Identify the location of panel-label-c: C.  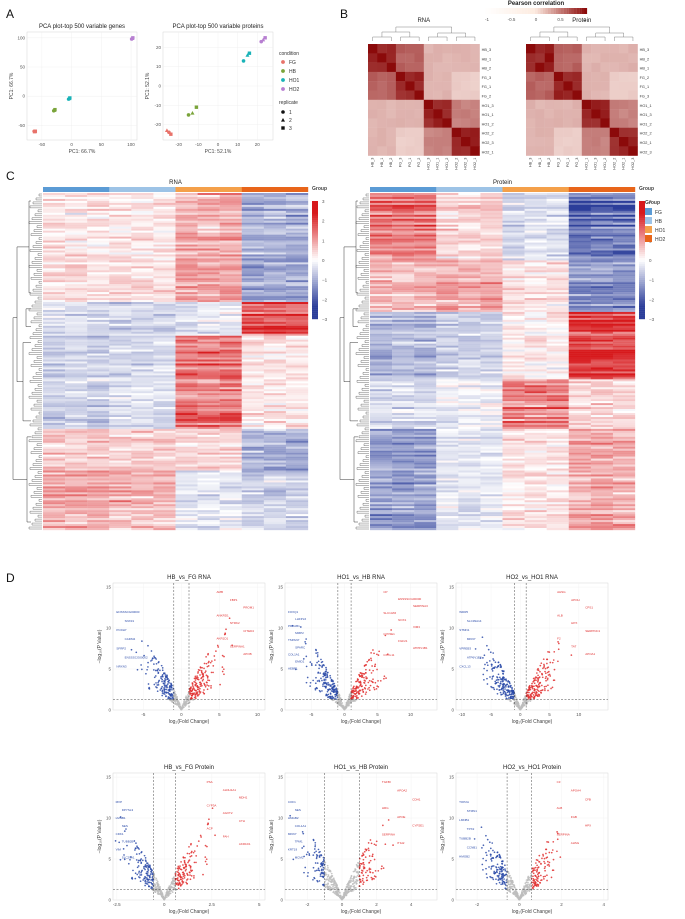
(10, 176).